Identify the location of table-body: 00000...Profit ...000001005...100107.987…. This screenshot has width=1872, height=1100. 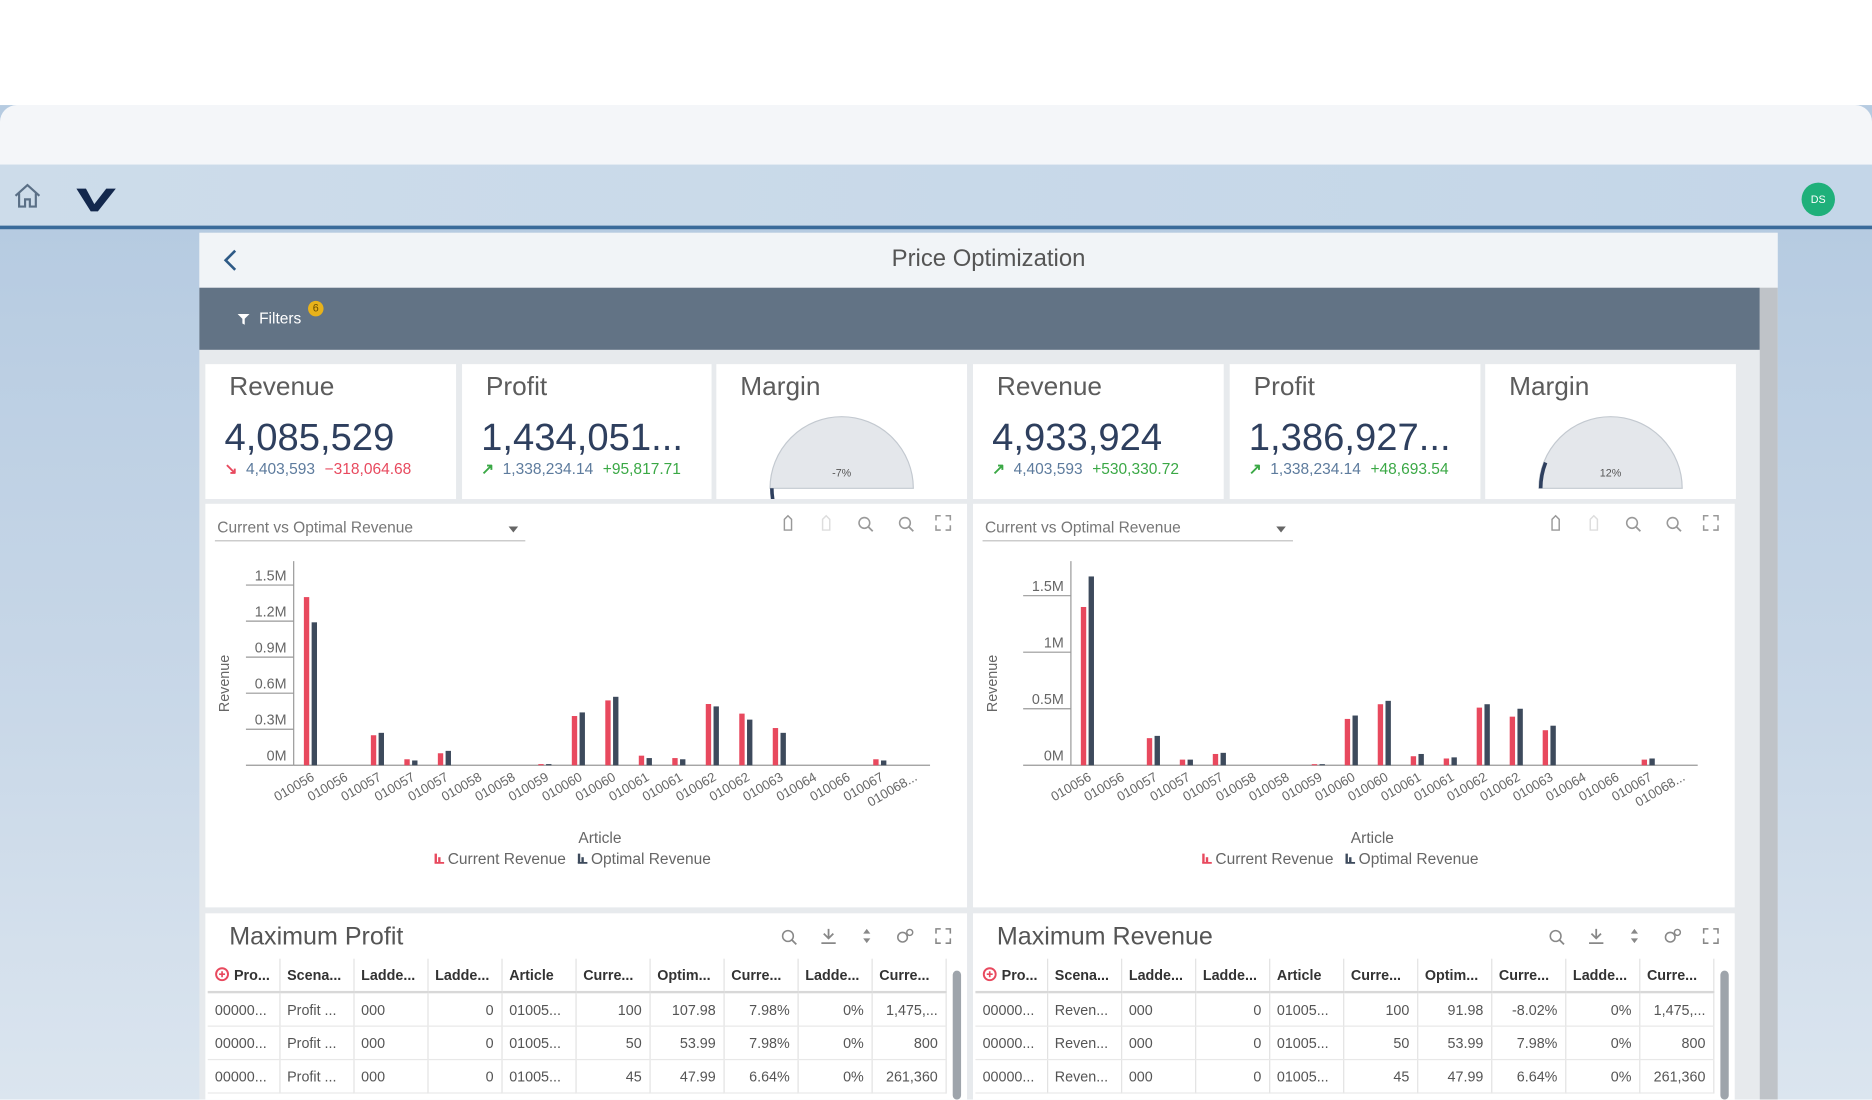
(577, 1042).